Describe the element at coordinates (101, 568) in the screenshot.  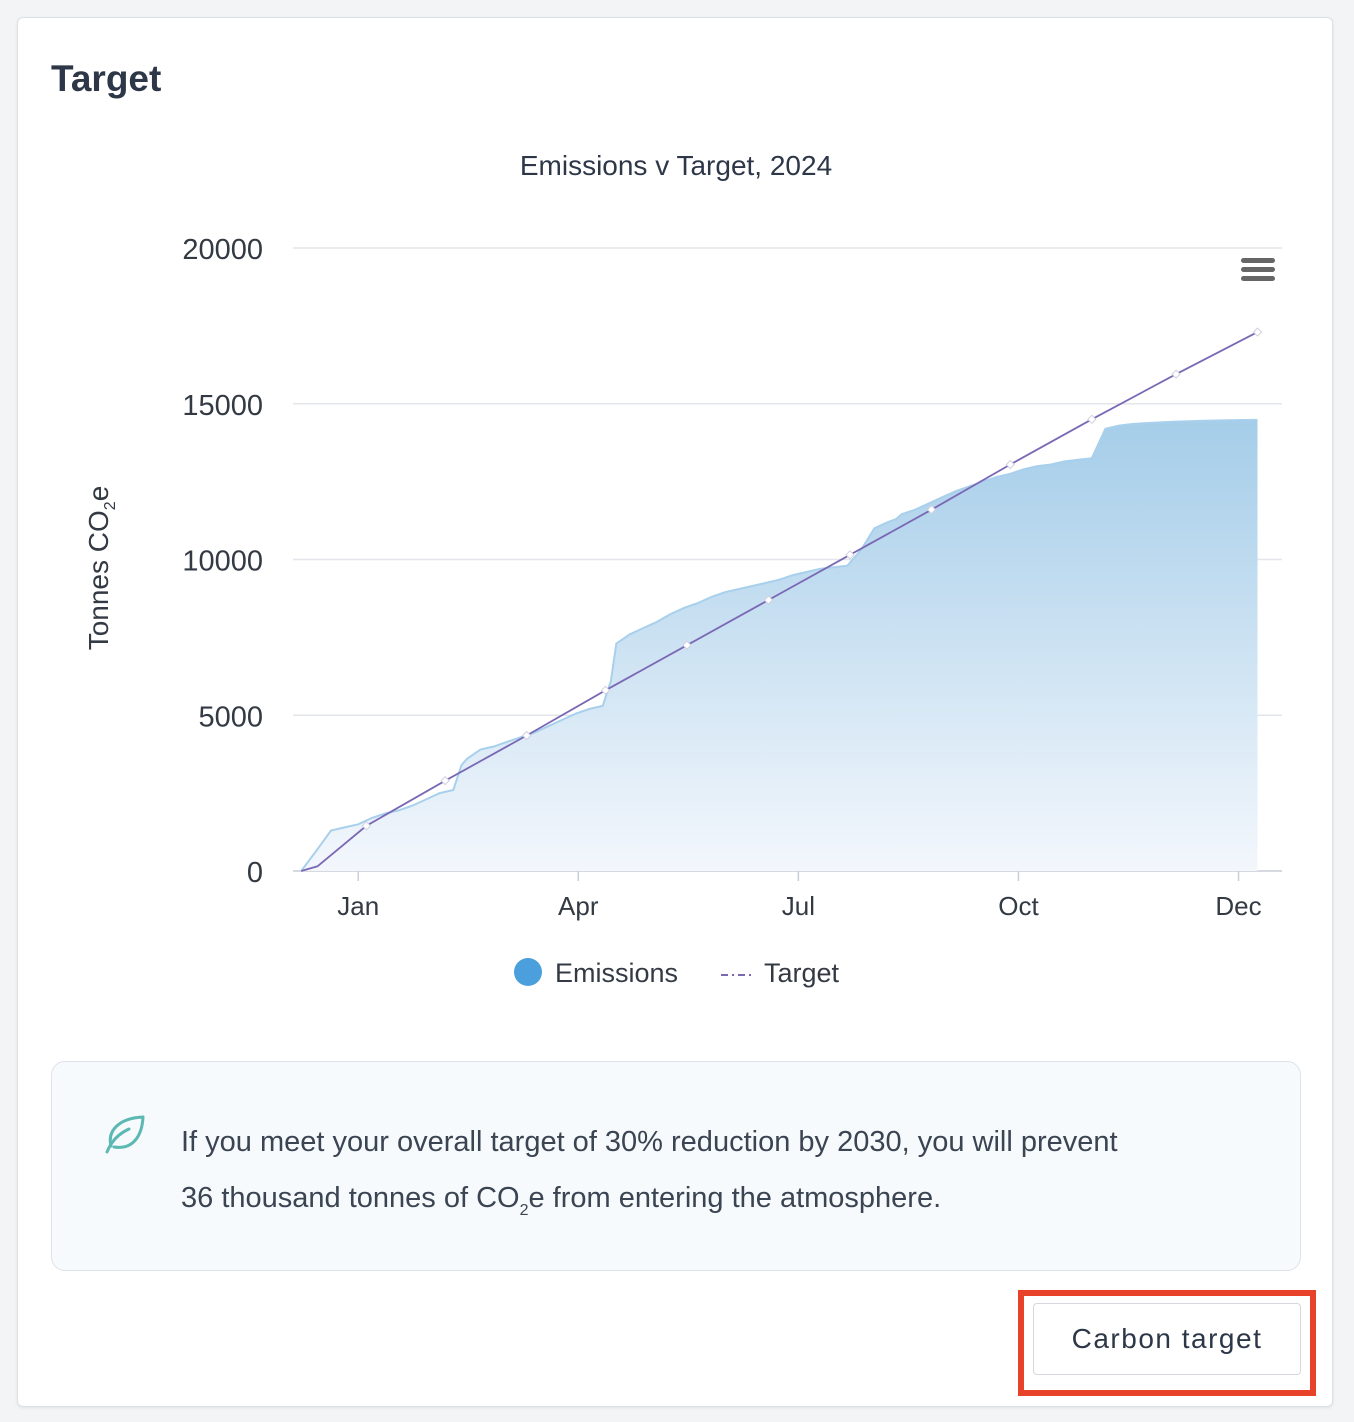
I see `y-axis-label: Tonnes CO2e` at that location.